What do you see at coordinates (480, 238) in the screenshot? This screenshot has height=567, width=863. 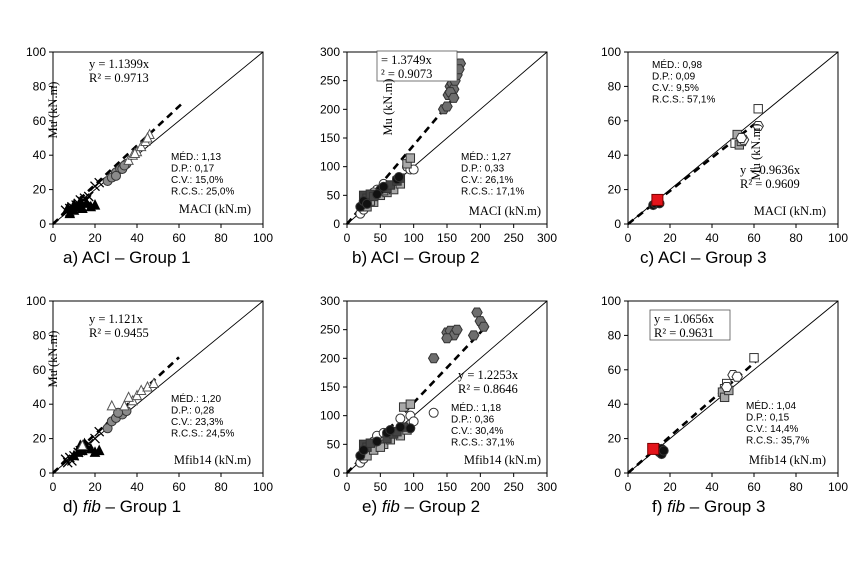 I see `x-tick-label: 200` at bounding box center [480, 238].